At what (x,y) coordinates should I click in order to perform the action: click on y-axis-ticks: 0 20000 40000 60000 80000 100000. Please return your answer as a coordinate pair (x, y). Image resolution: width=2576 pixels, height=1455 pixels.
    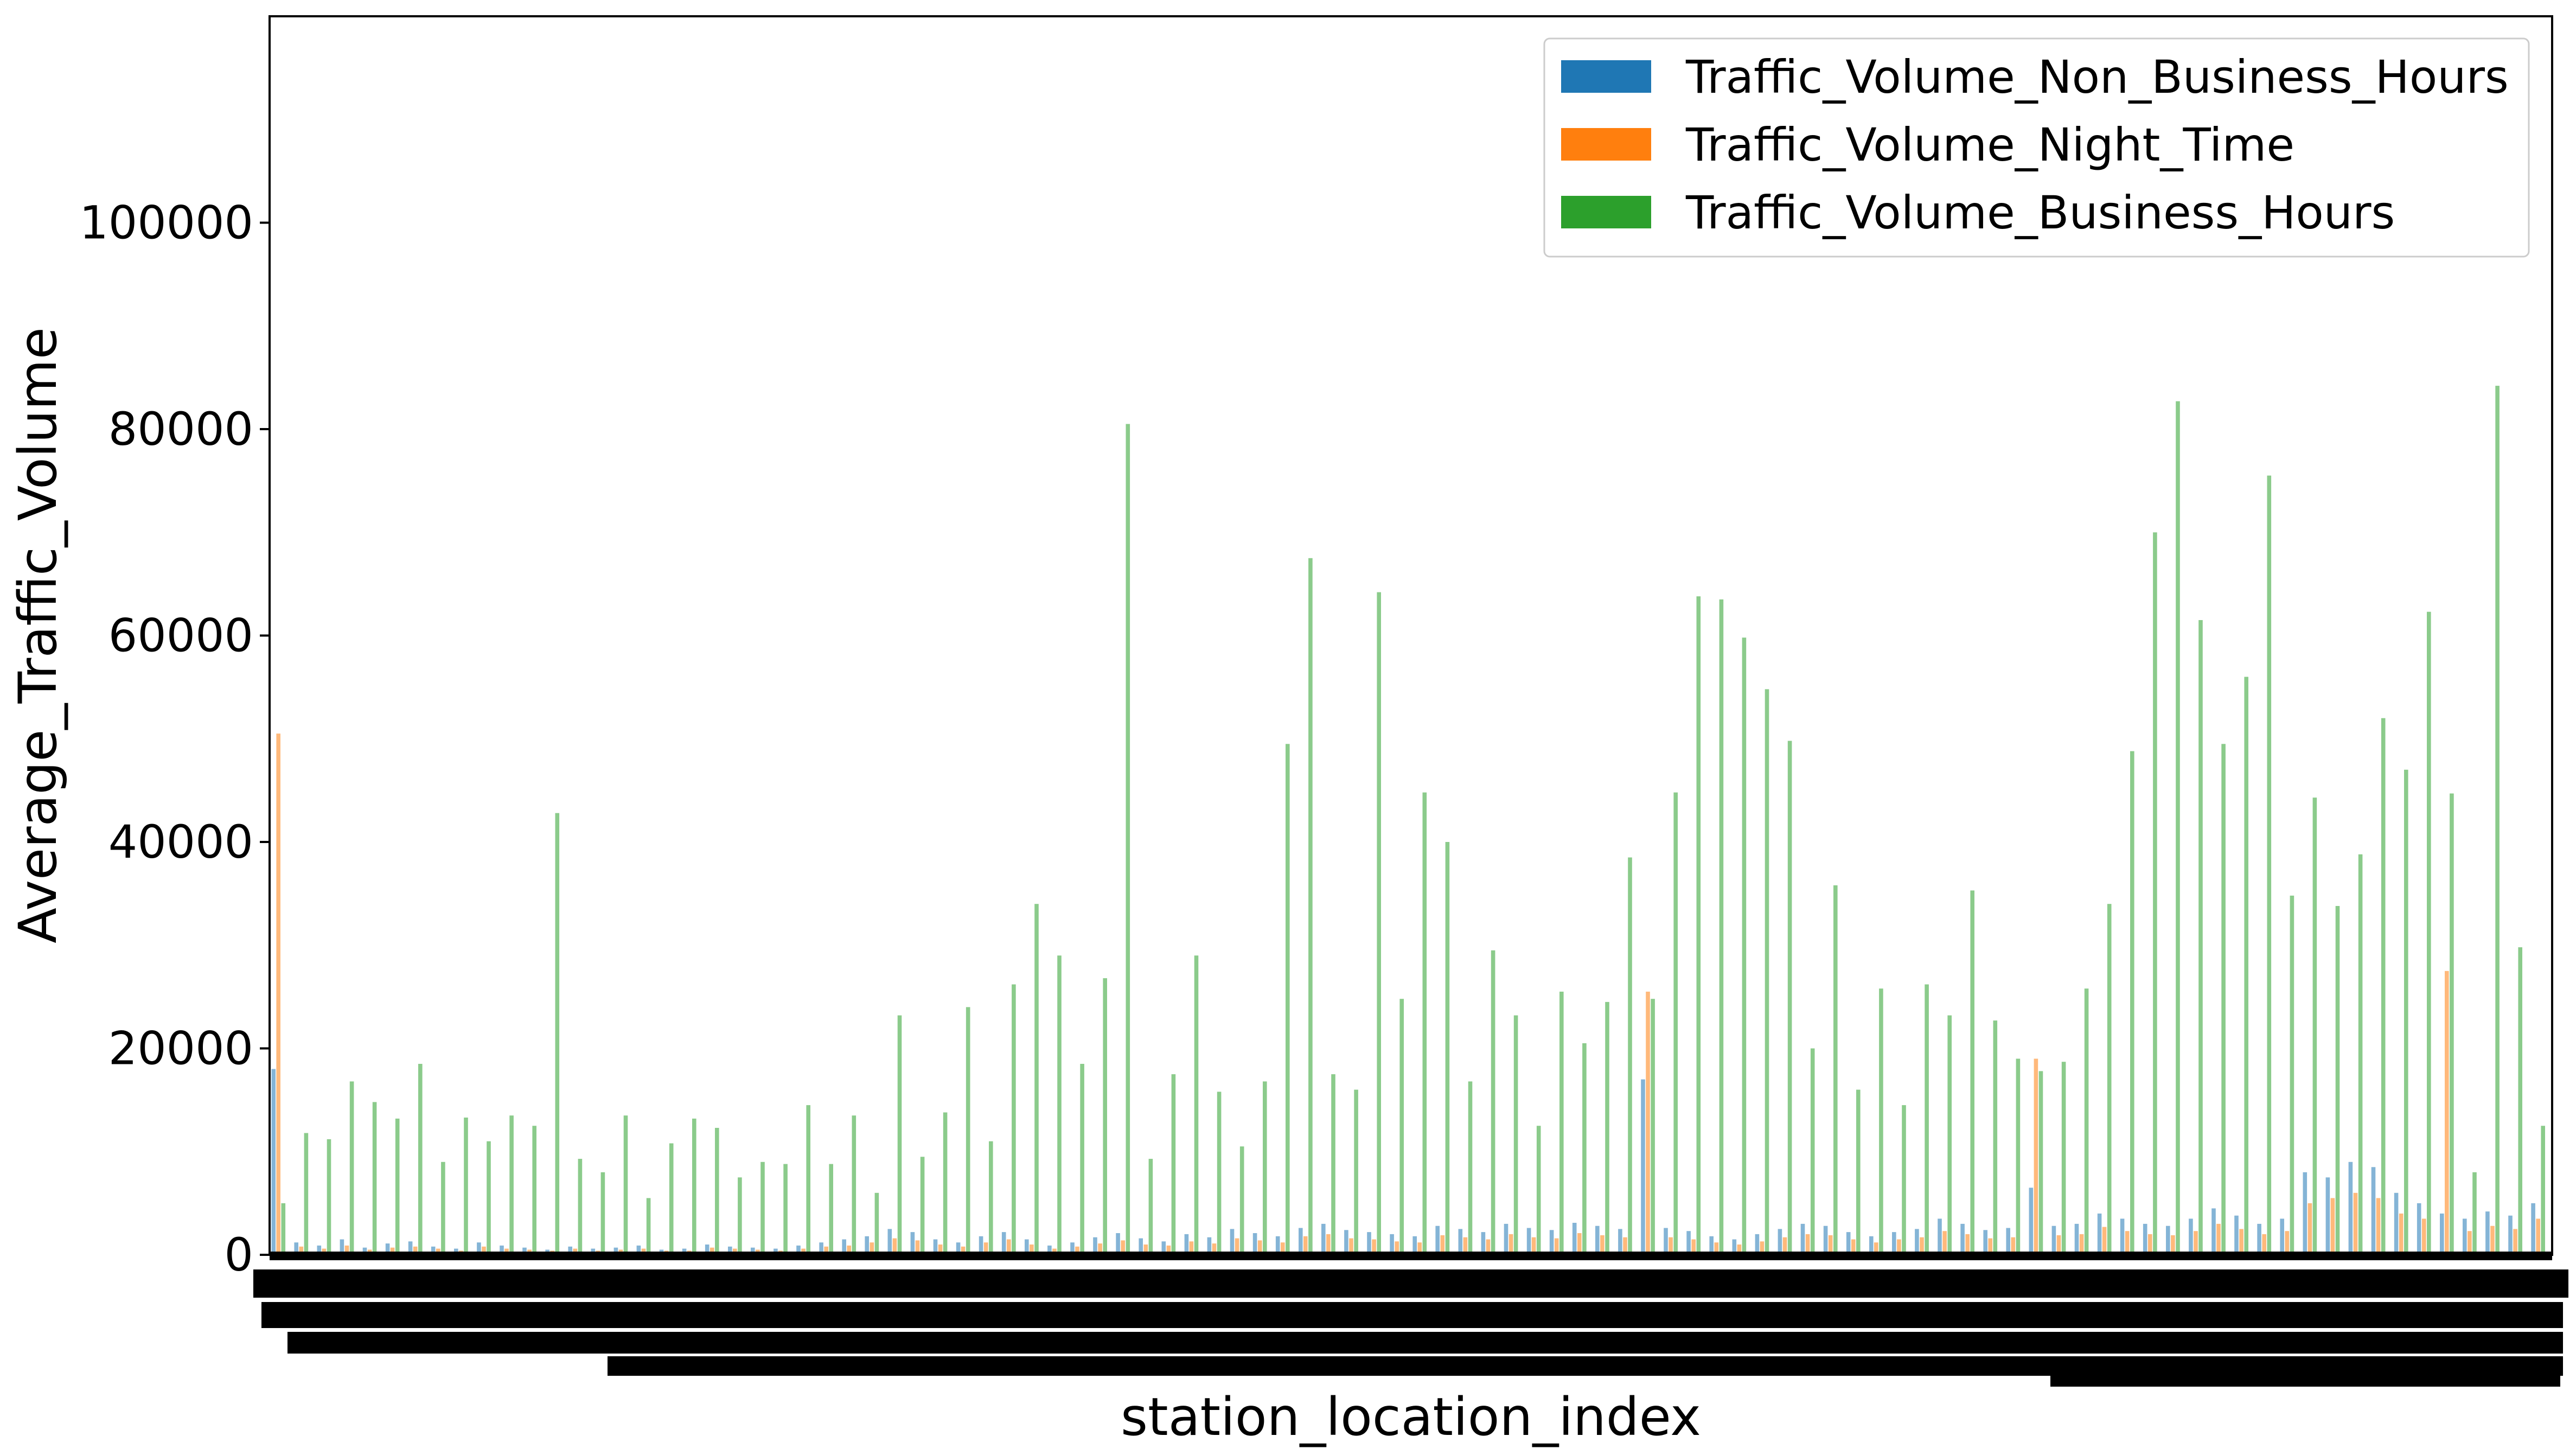
    Looking at the image, I should click on (174, 738).